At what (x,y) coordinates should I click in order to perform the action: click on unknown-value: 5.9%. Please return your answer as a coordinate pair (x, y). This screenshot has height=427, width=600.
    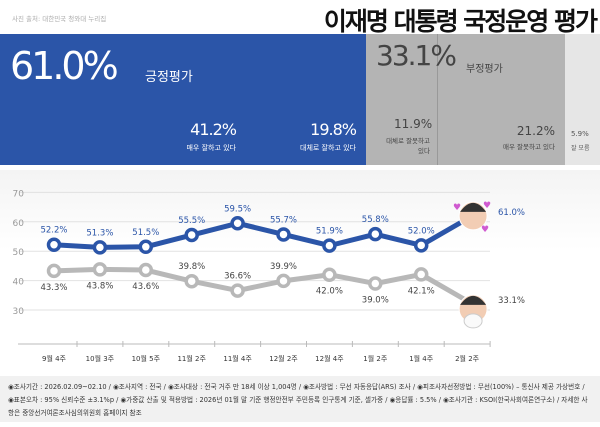
    Looking at the image, I should click on (580, 134).